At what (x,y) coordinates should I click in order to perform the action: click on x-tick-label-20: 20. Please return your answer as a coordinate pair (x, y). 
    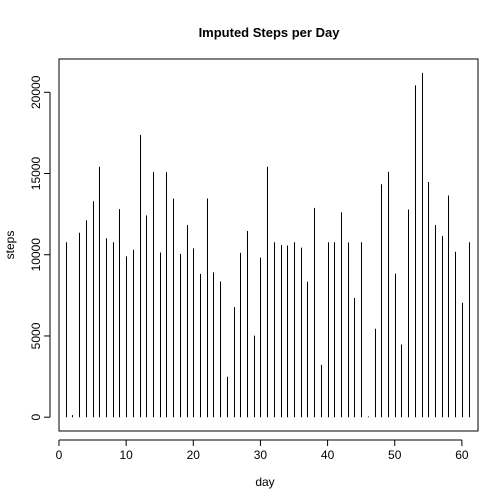
    Looking at the image, I should click on (194, 455).